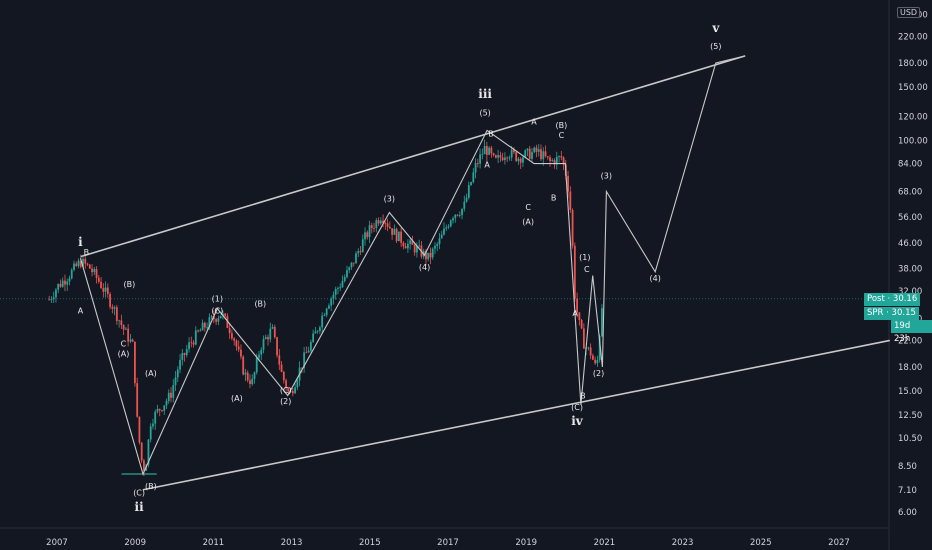 Image resolution: width=932 pixels, height=550 pixels. What do you see at coordinates (448, 543) in the screenshot?
I see `x-tick-label: 2017` at bounding box center [448, 543].